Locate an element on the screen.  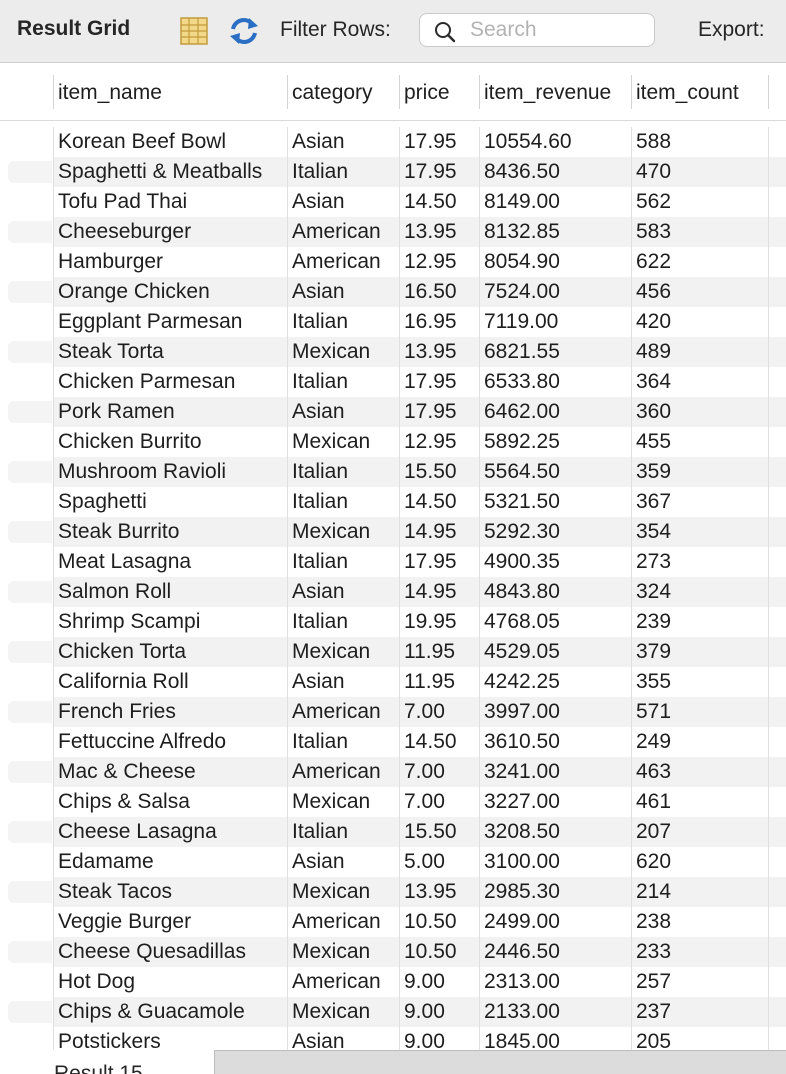
table-row: Steak Torta Mexican 13.95 6821.55 489 is located at coordinates (393, 352).